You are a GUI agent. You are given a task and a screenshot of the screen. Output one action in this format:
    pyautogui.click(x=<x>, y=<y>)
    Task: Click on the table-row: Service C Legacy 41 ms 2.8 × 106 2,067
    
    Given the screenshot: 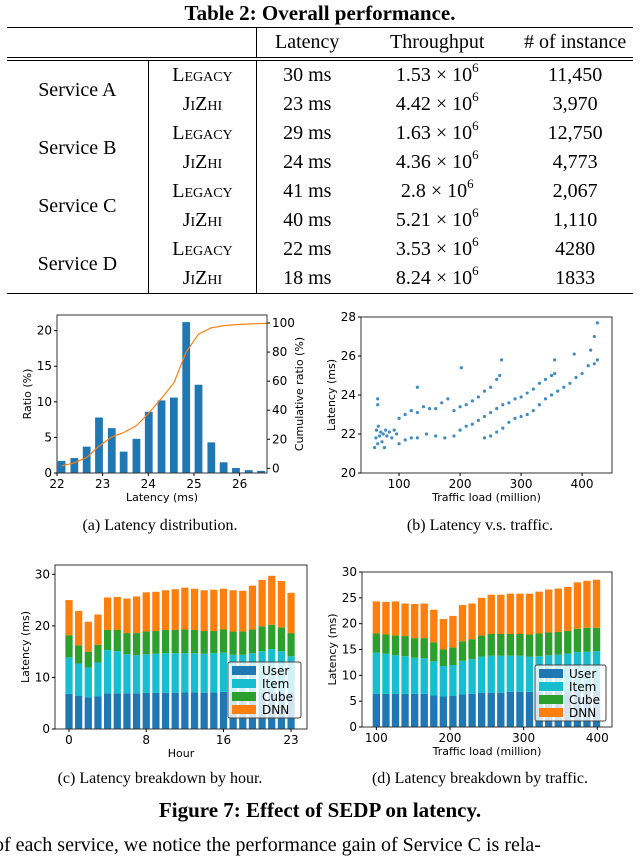 What is the action you would take?
    pyautogui.click(x=320, y=206)
    